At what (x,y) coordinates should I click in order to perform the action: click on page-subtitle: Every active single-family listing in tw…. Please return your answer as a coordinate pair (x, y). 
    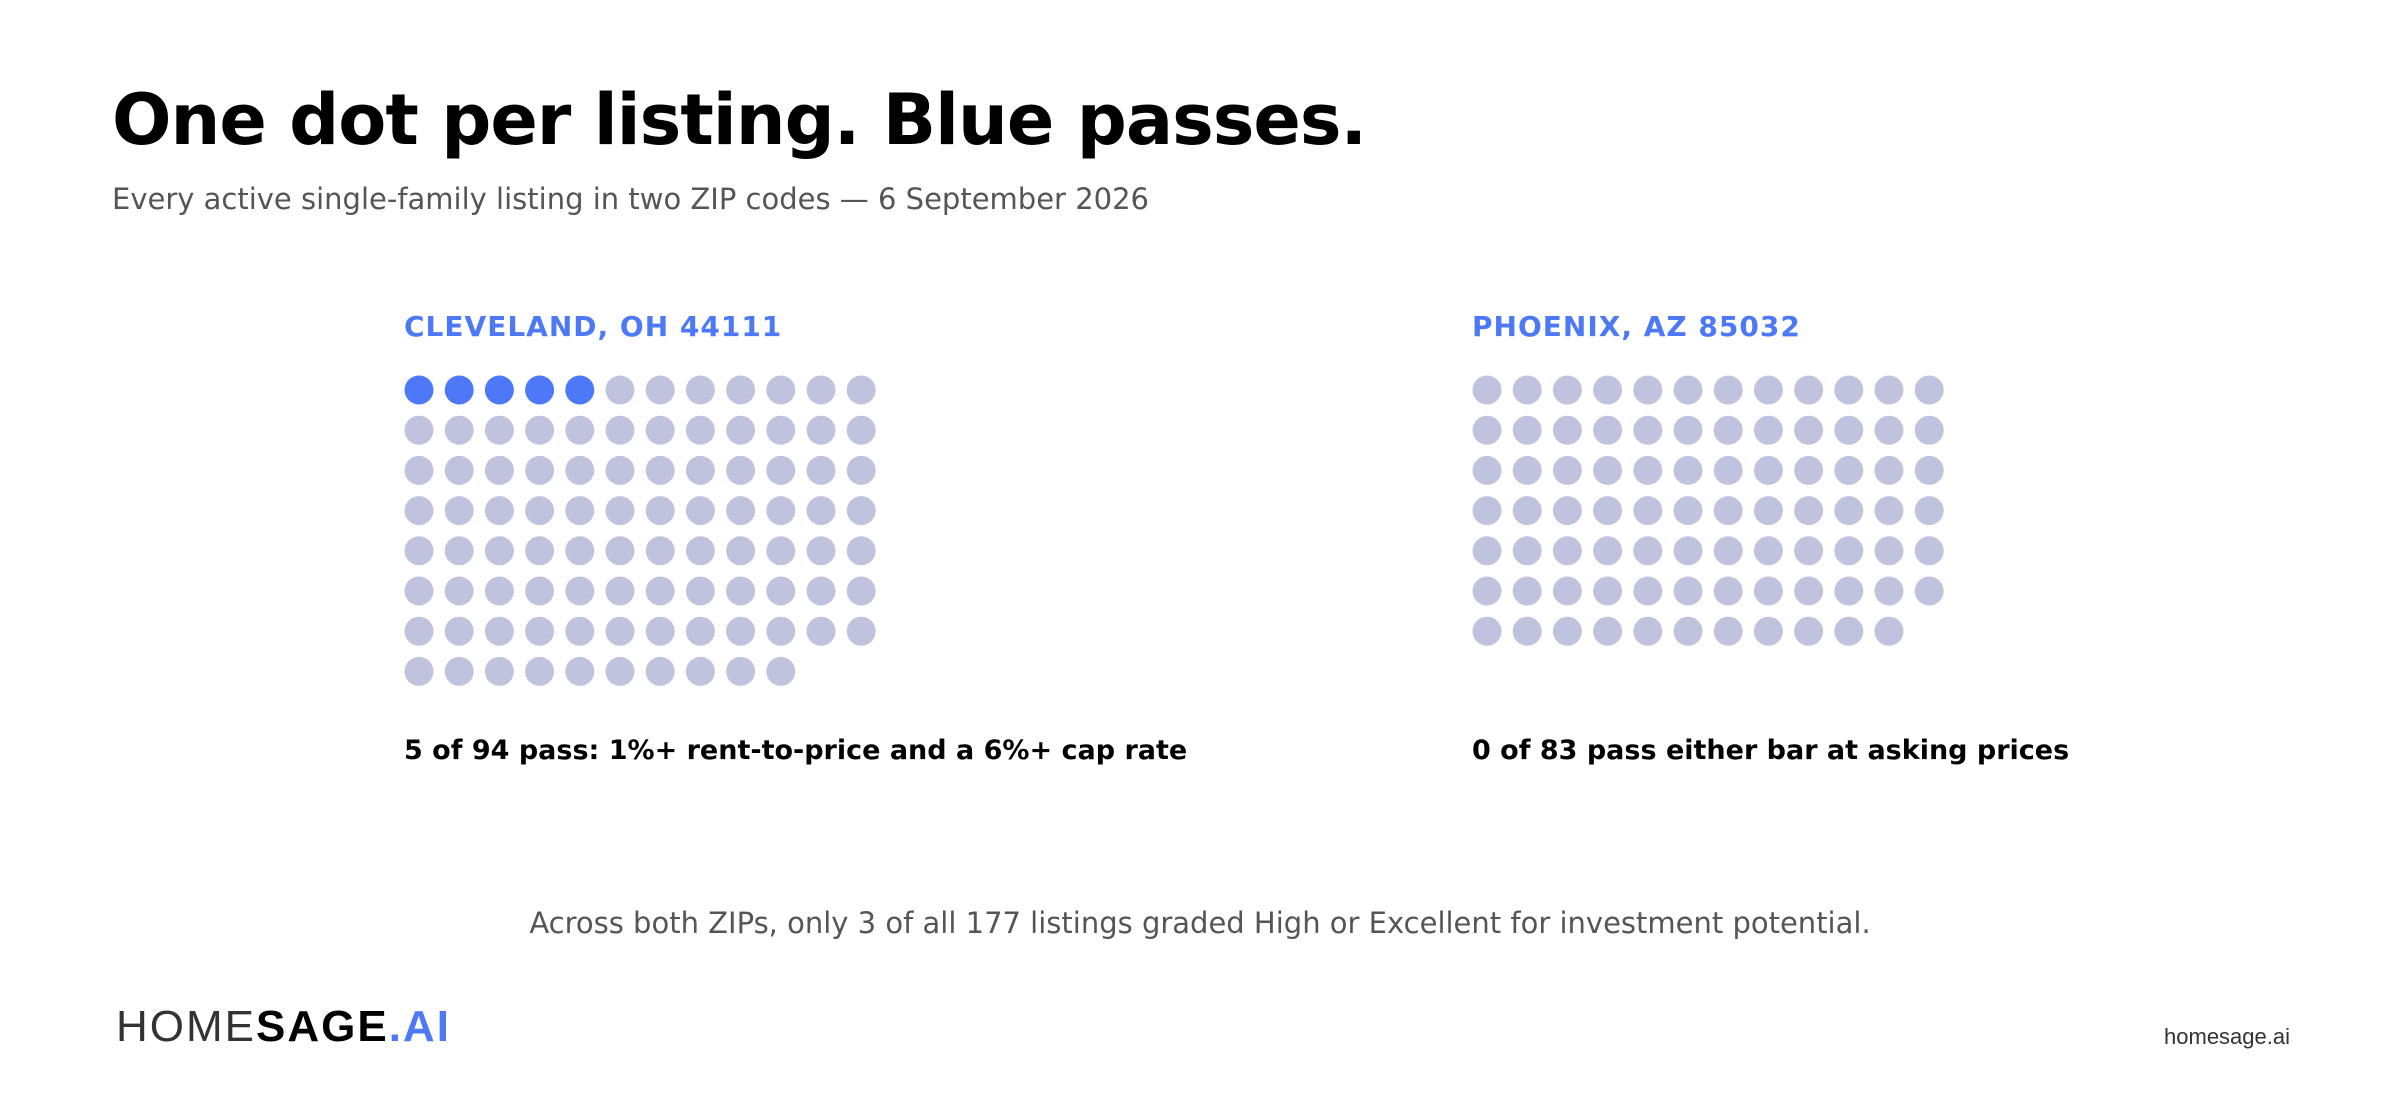
    Looking at the image, I should click on (630, 199).